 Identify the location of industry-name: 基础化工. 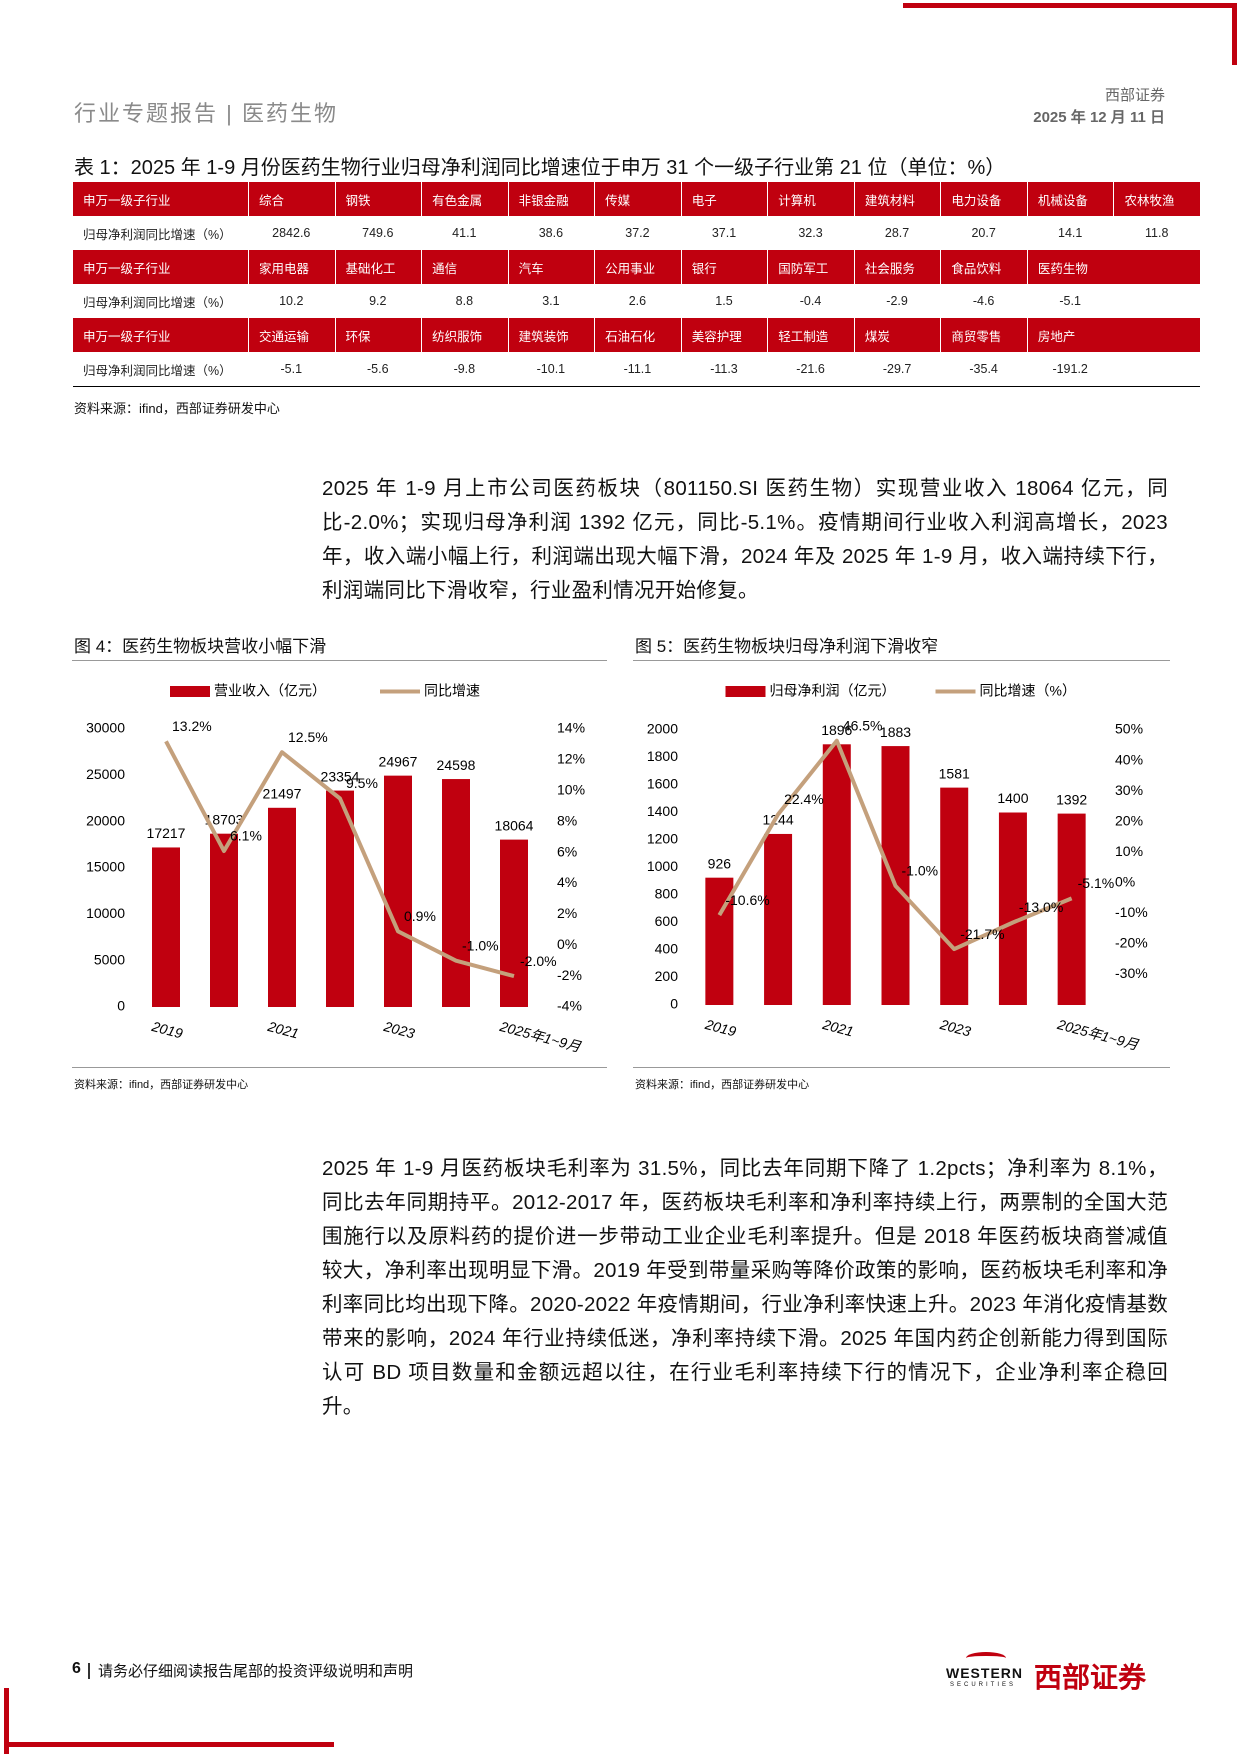
(378, 267).